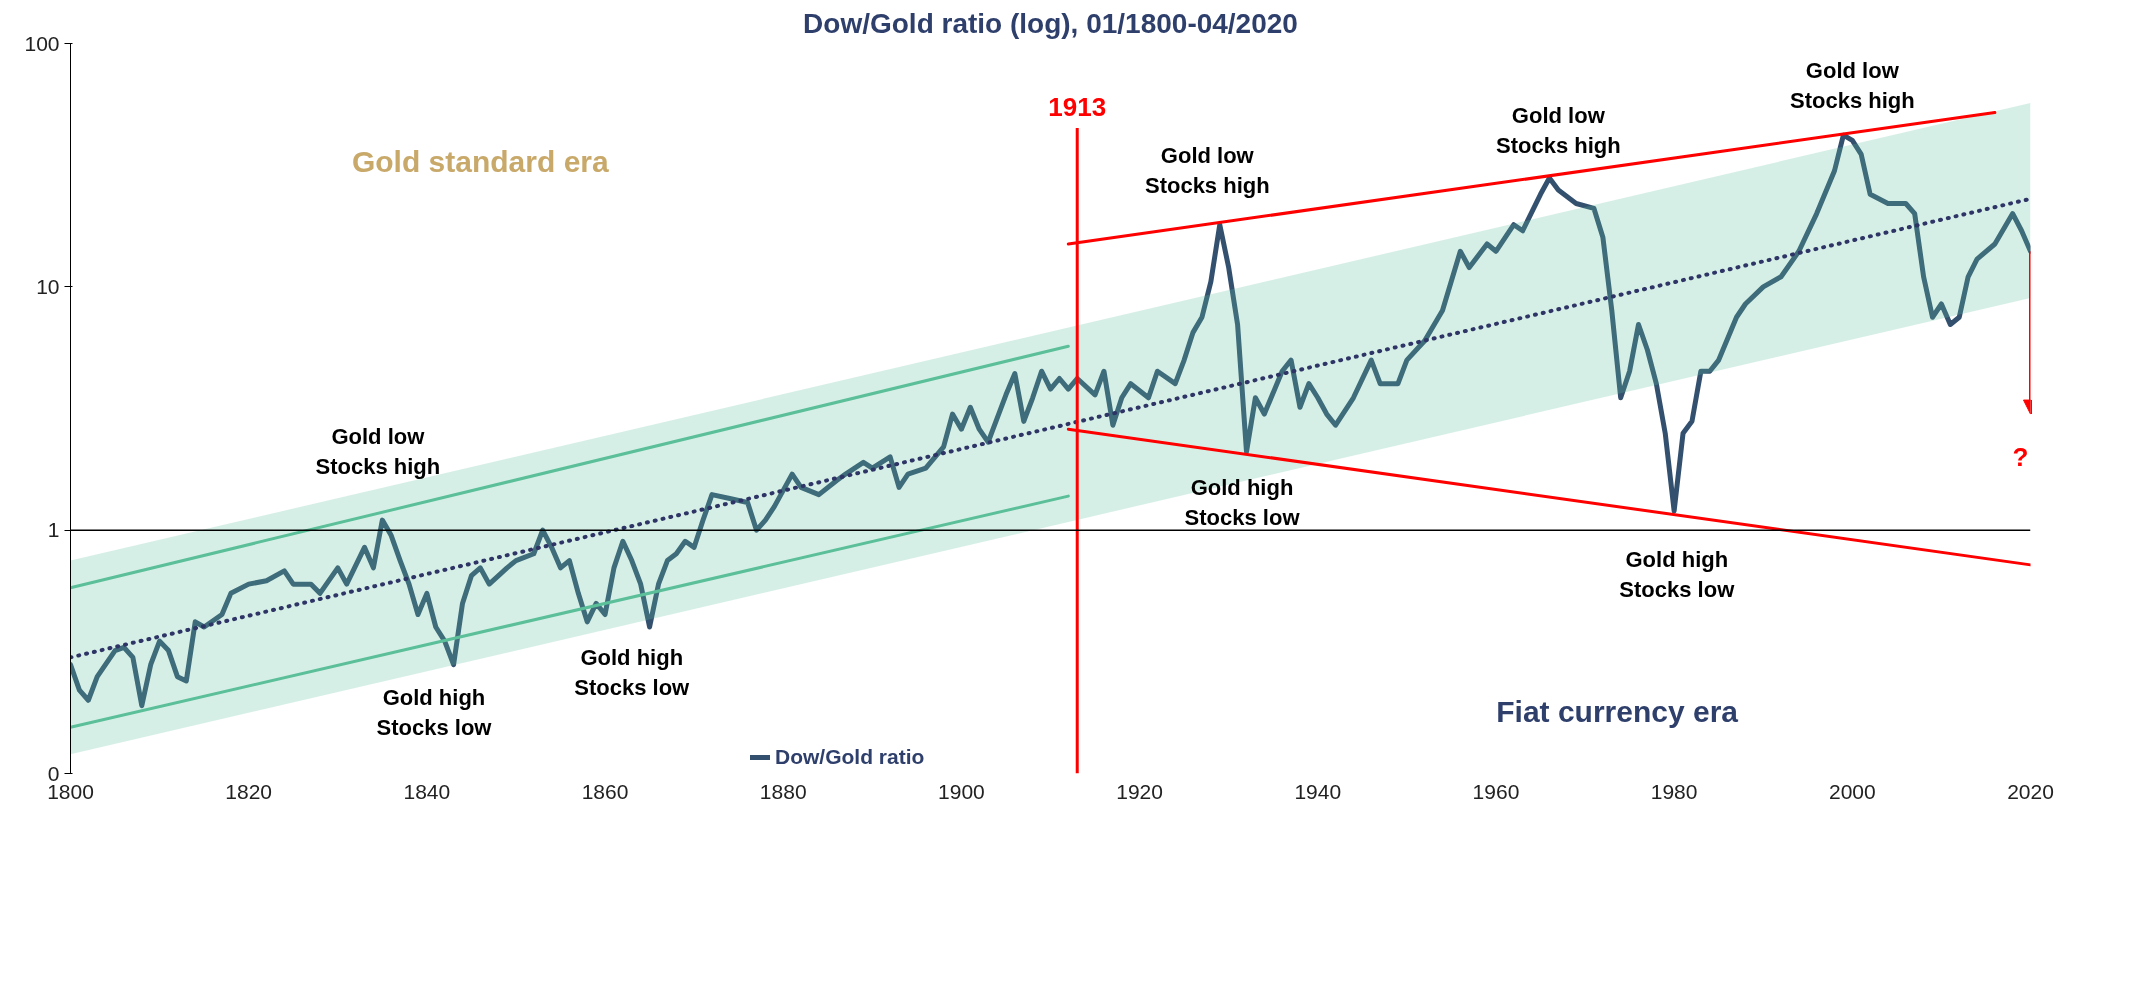 The width and height of the screenshot is (2131, 986). What do you see at coordinates (53, 773) in the screenshot?
I see `y-tick-label: 0` at bounding box center [53, 773].